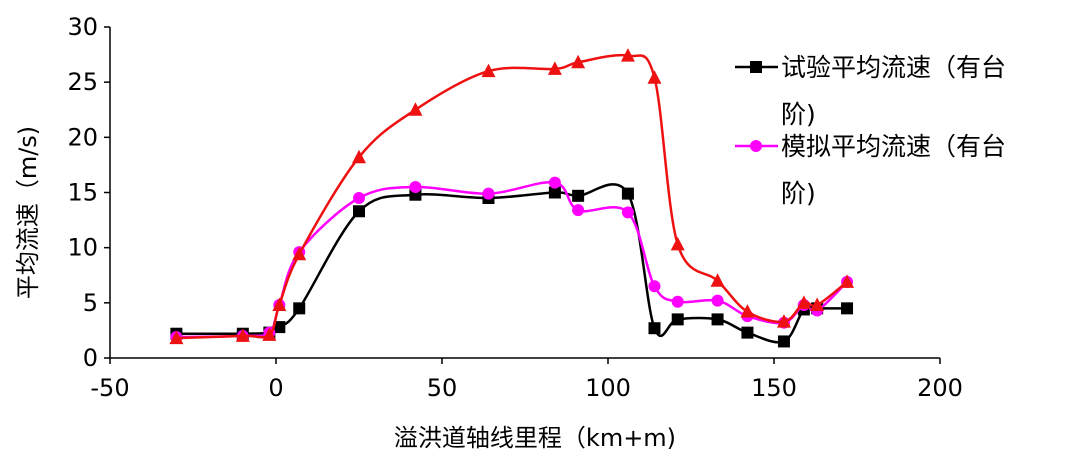  What do you see at coordinates (82, 27) in the screenshot?
I see `y-tick-label: 30` at bounding box center [82, 27].